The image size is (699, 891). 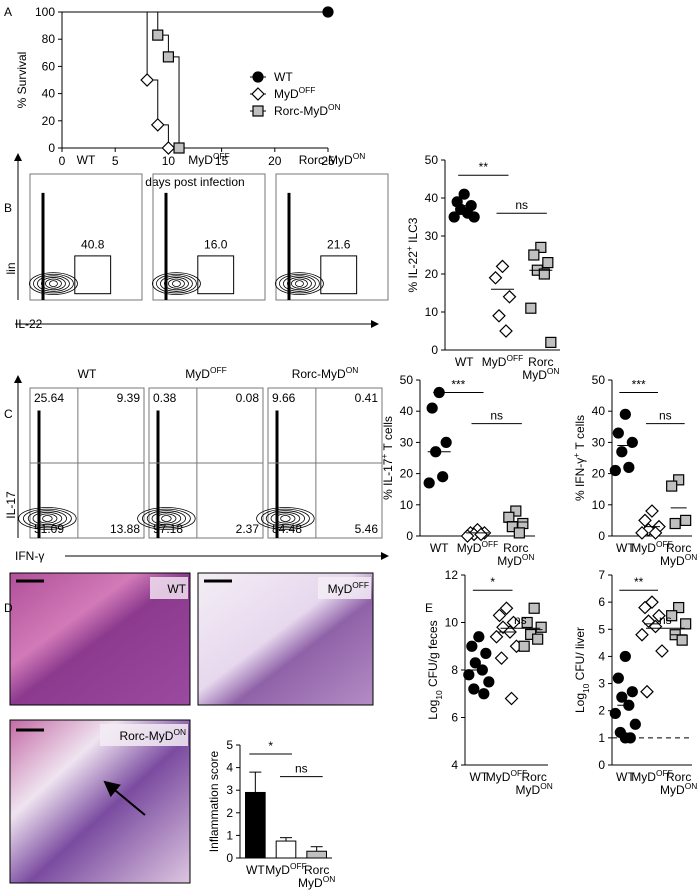 I want to click on y-tick-label: 1, so click(x=229, y=835).